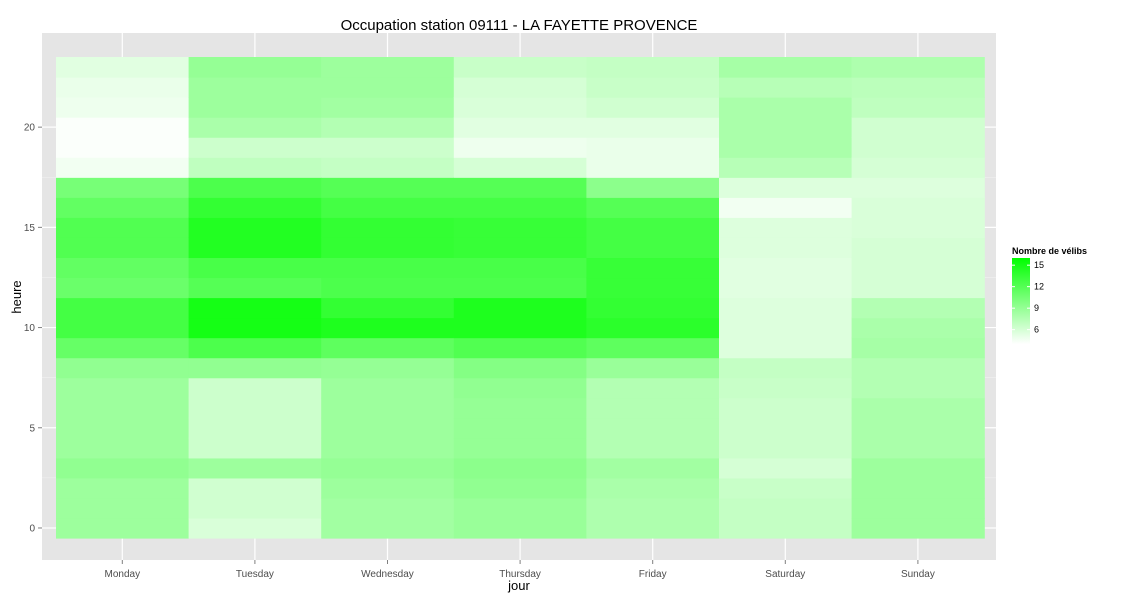  I want to click on x-tick-label: Wednesday, so click(387, 574).